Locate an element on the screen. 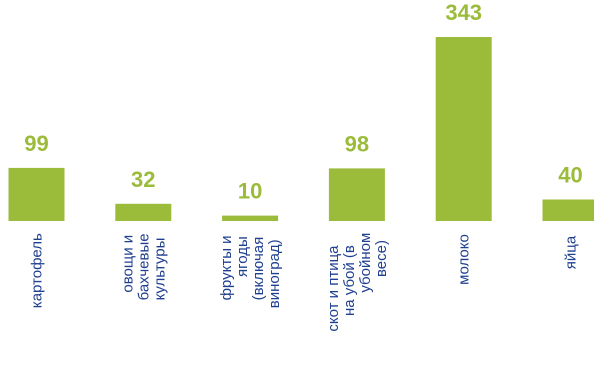 Image resolution: width=594 pixels, height=366 pixels. category-label: бахчевые is located at coordinates (143, 266).